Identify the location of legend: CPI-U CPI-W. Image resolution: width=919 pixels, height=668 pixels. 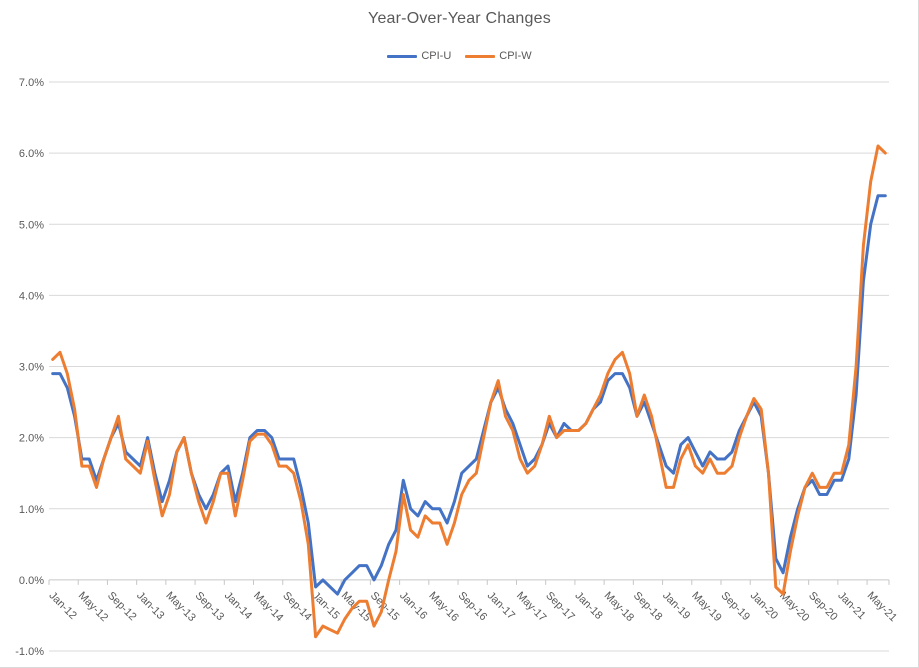
(459, 56).